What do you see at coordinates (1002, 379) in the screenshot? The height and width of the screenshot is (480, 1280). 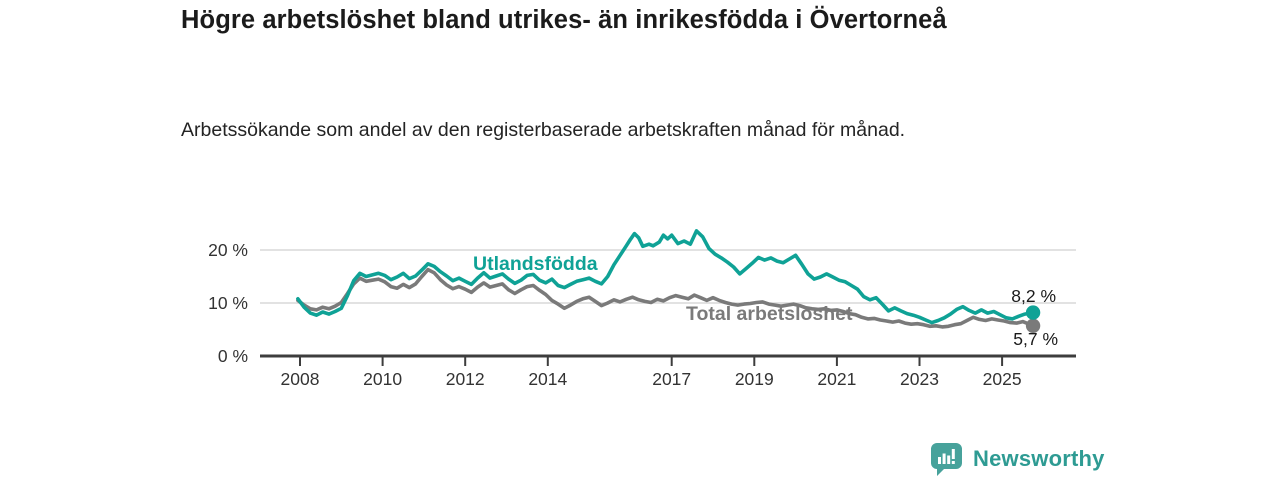 I see `x-tick-label: 2025` at bounding box center [1002, 379].